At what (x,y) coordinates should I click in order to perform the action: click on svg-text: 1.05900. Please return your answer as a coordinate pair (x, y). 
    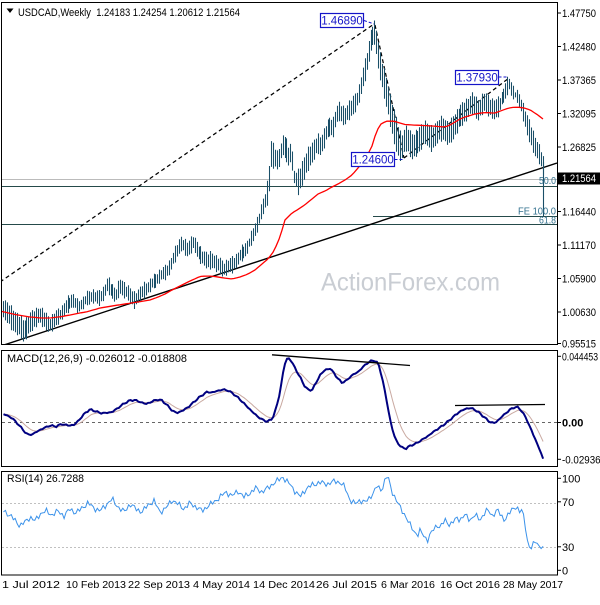
    Looking at the image, I should click on (579, 280).